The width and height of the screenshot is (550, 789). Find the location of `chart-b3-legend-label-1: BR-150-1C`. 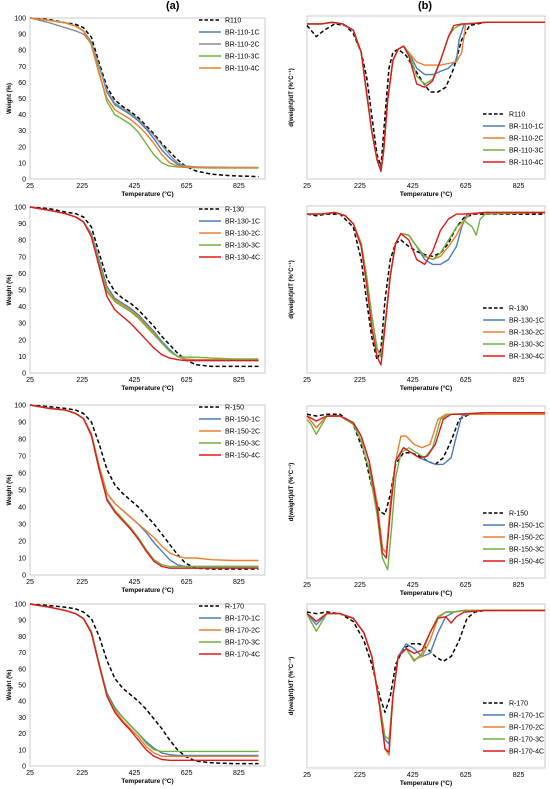

chart-b3-legend-label-1: BR-150-1C is located at coordinates (526, 526).